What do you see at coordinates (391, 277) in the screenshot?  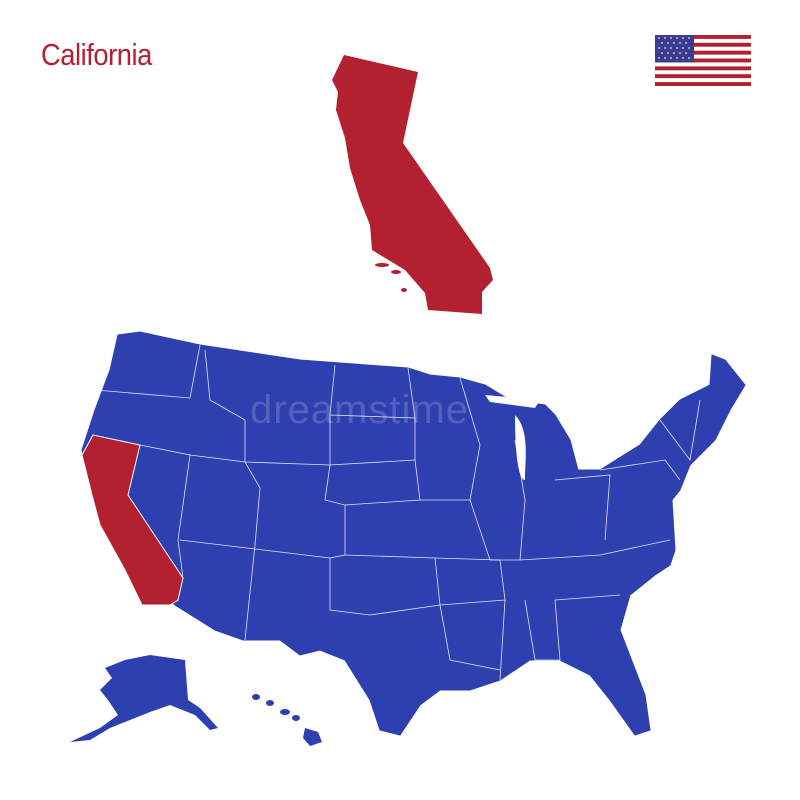 I see `channel-islands` at bounding box center [391, 277].